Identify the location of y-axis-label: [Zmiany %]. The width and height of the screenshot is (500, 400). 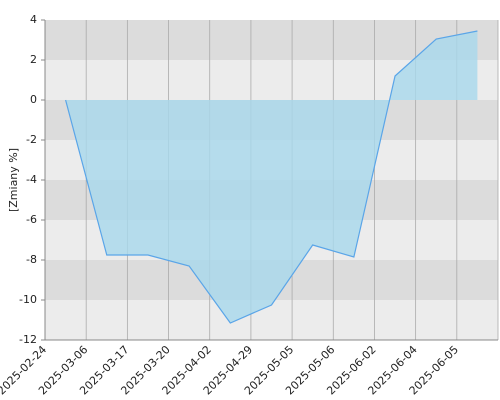
(13, 180).